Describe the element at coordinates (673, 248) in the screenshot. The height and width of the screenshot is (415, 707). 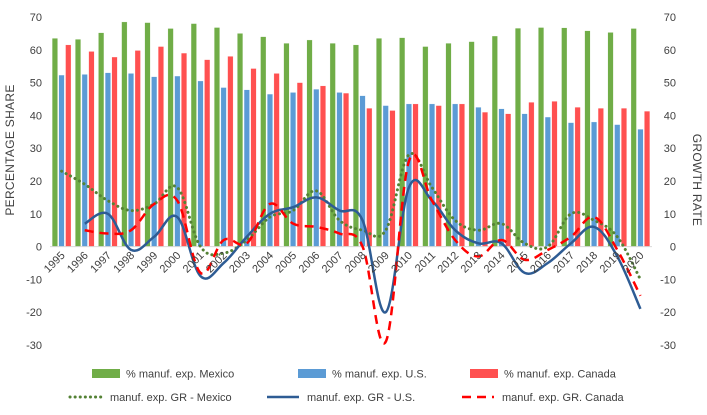
I see `right-tick-label: 0` at that location.